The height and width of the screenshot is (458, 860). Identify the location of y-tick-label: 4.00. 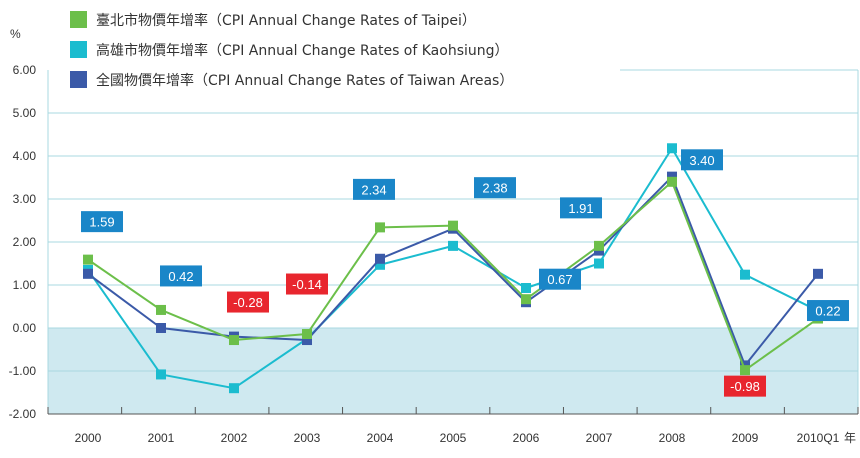
(25, 156).